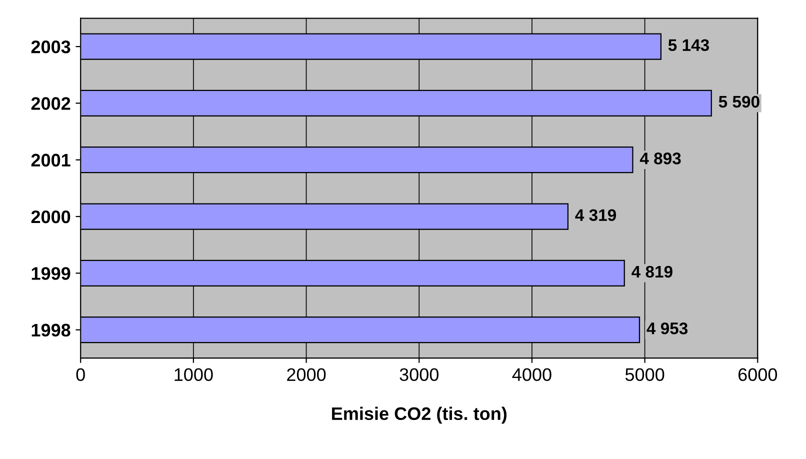  What do you see at coordinates (652, 272) in the screenshot?
I see `data-label: 4 819` at bounding box center [652, 272].